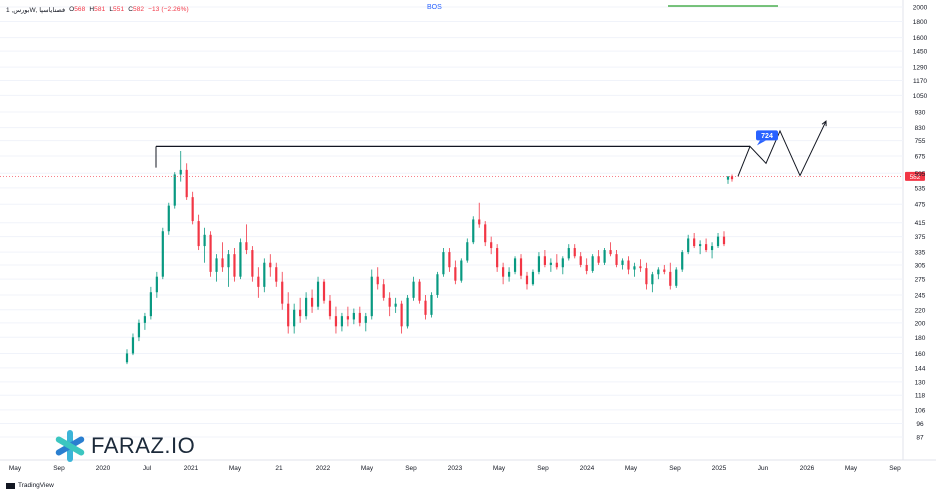  I want to click on change-value: −13 (−2.26%), so click(168, 9).